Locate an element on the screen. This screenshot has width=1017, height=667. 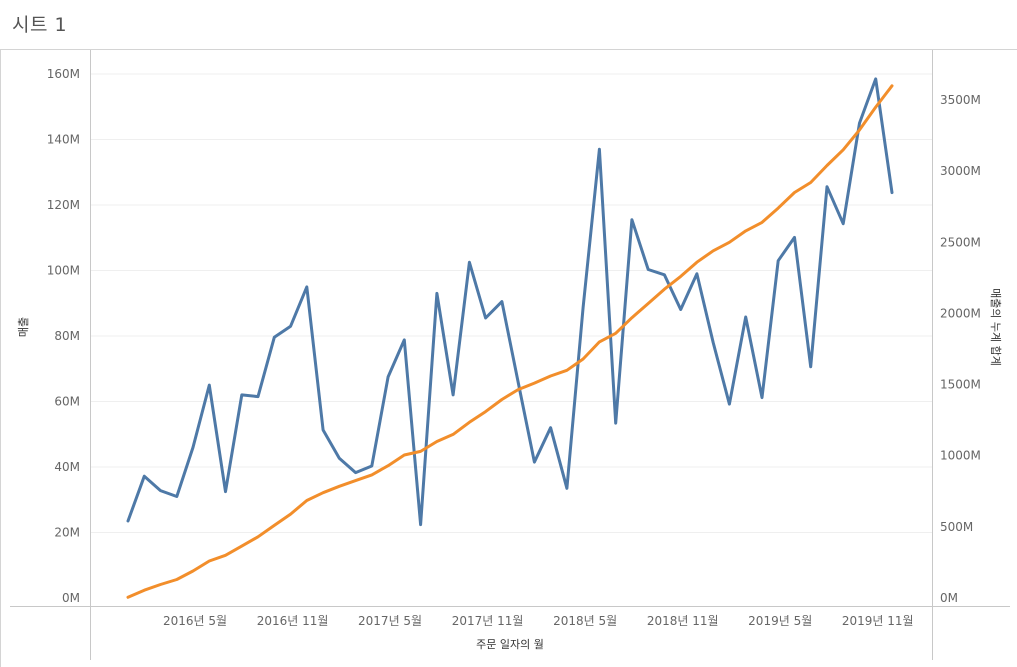
right-tick-label: 3000M is located at coordinates (960, 171).